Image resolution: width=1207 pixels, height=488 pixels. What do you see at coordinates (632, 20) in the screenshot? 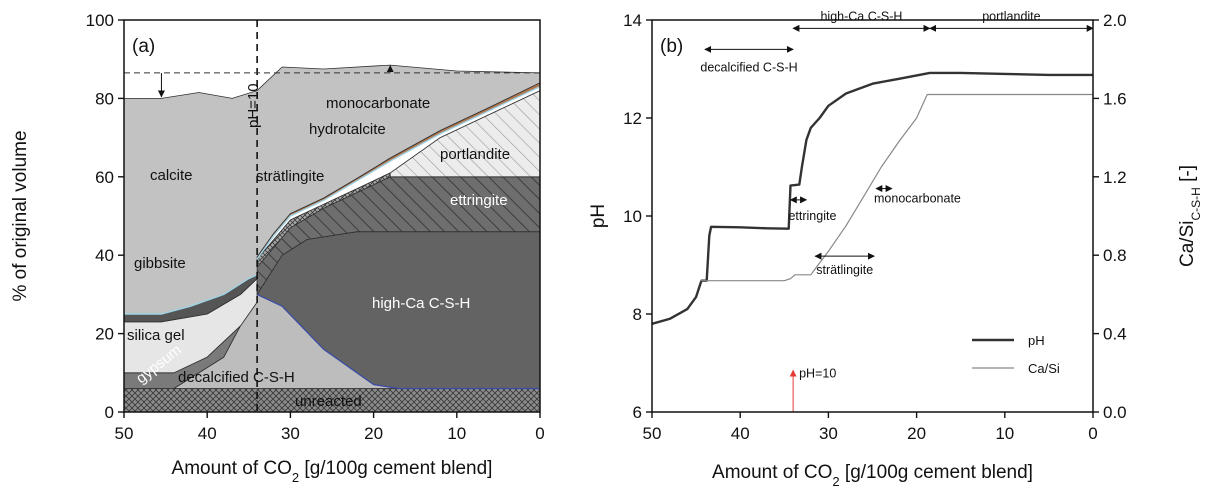
I see `y-tick-label: 14` at bounding box center [632, 20].